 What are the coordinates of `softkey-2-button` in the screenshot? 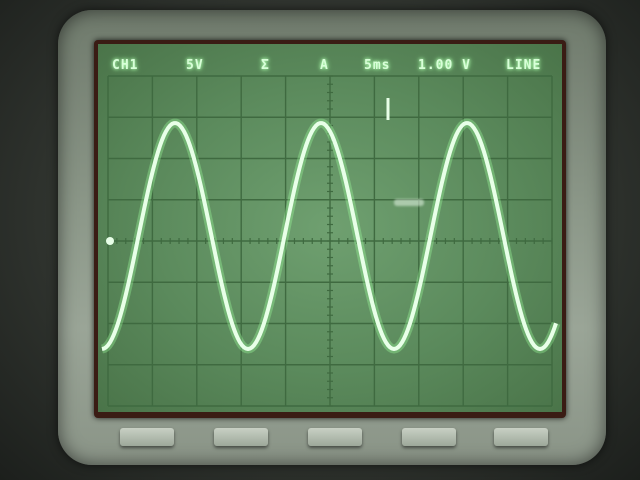 It's located at (241, 437).